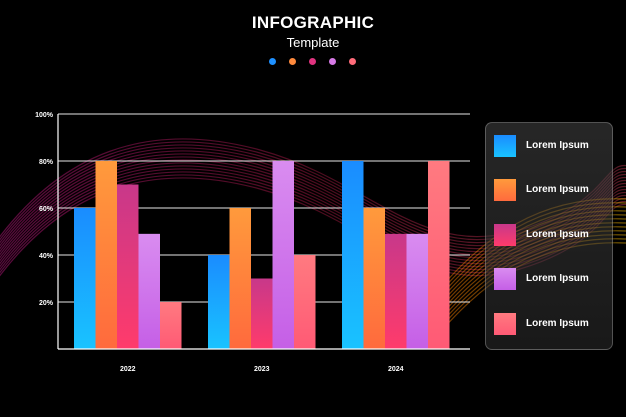  Describe the element at coordinates (46, 162) in the screenshot. I see `y-tick-label: 80%` at that location.